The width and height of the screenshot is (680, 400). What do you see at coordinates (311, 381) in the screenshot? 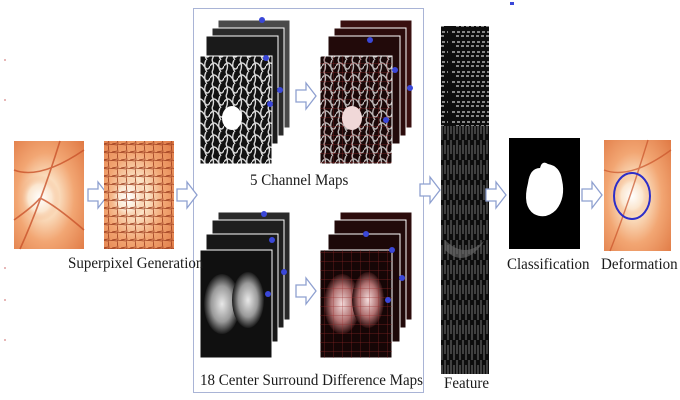
I see `csd-maps-label: 18 Center Surround Difference Maps` at bounding box center [311, 381].